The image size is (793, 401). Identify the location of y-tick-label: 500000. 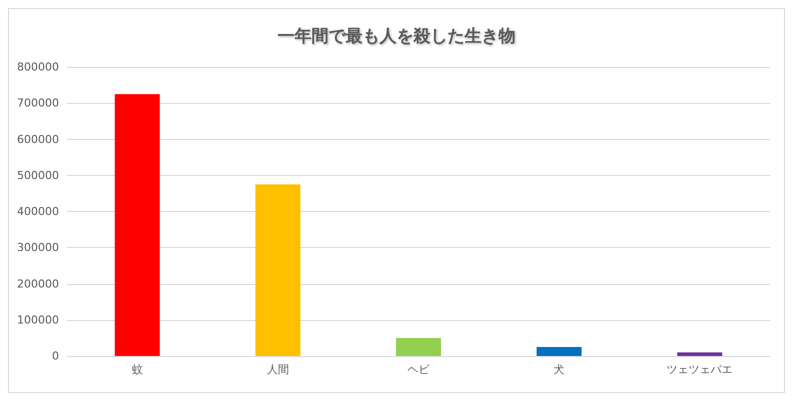
(38, 175).